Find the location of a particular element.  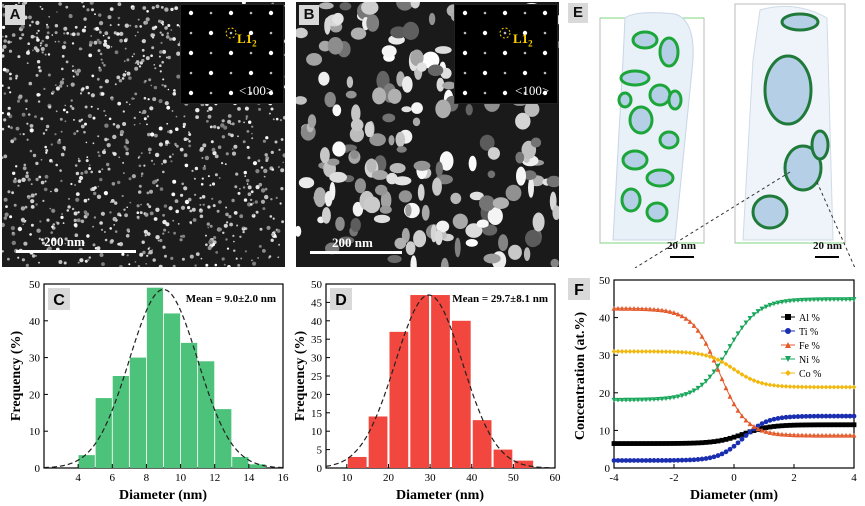

chart-f-xlabel: Diameter (nm) is located at coordinates (734, 495).